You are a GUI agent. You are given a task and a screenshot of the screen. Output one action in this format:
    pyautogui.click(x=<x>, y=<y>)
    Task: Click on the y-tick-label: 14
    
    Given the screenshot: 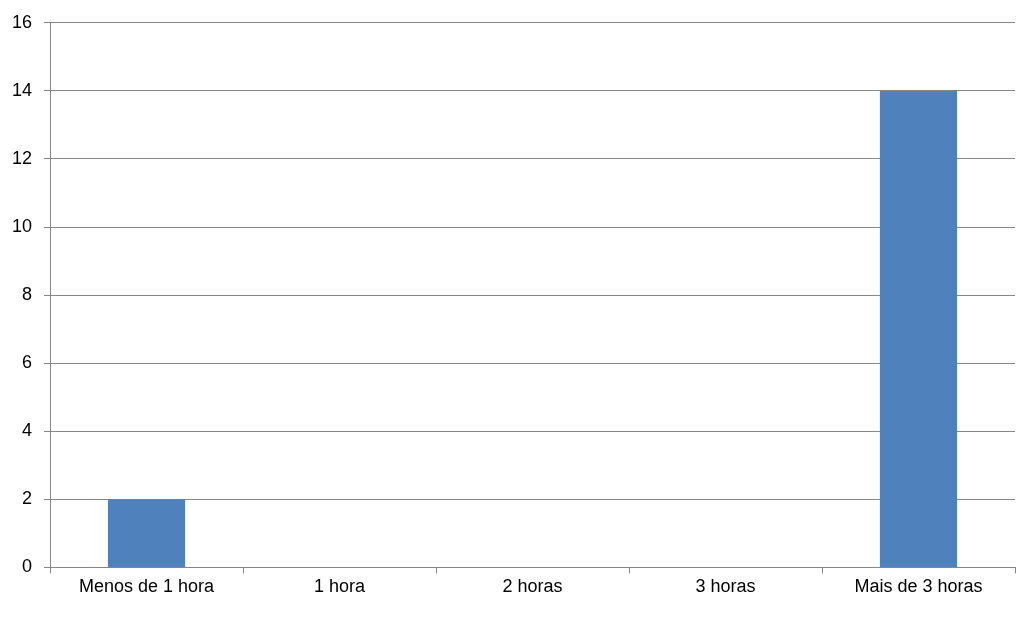 What is the action you would take?
    pyautogui.click(x=22, y=89)
    